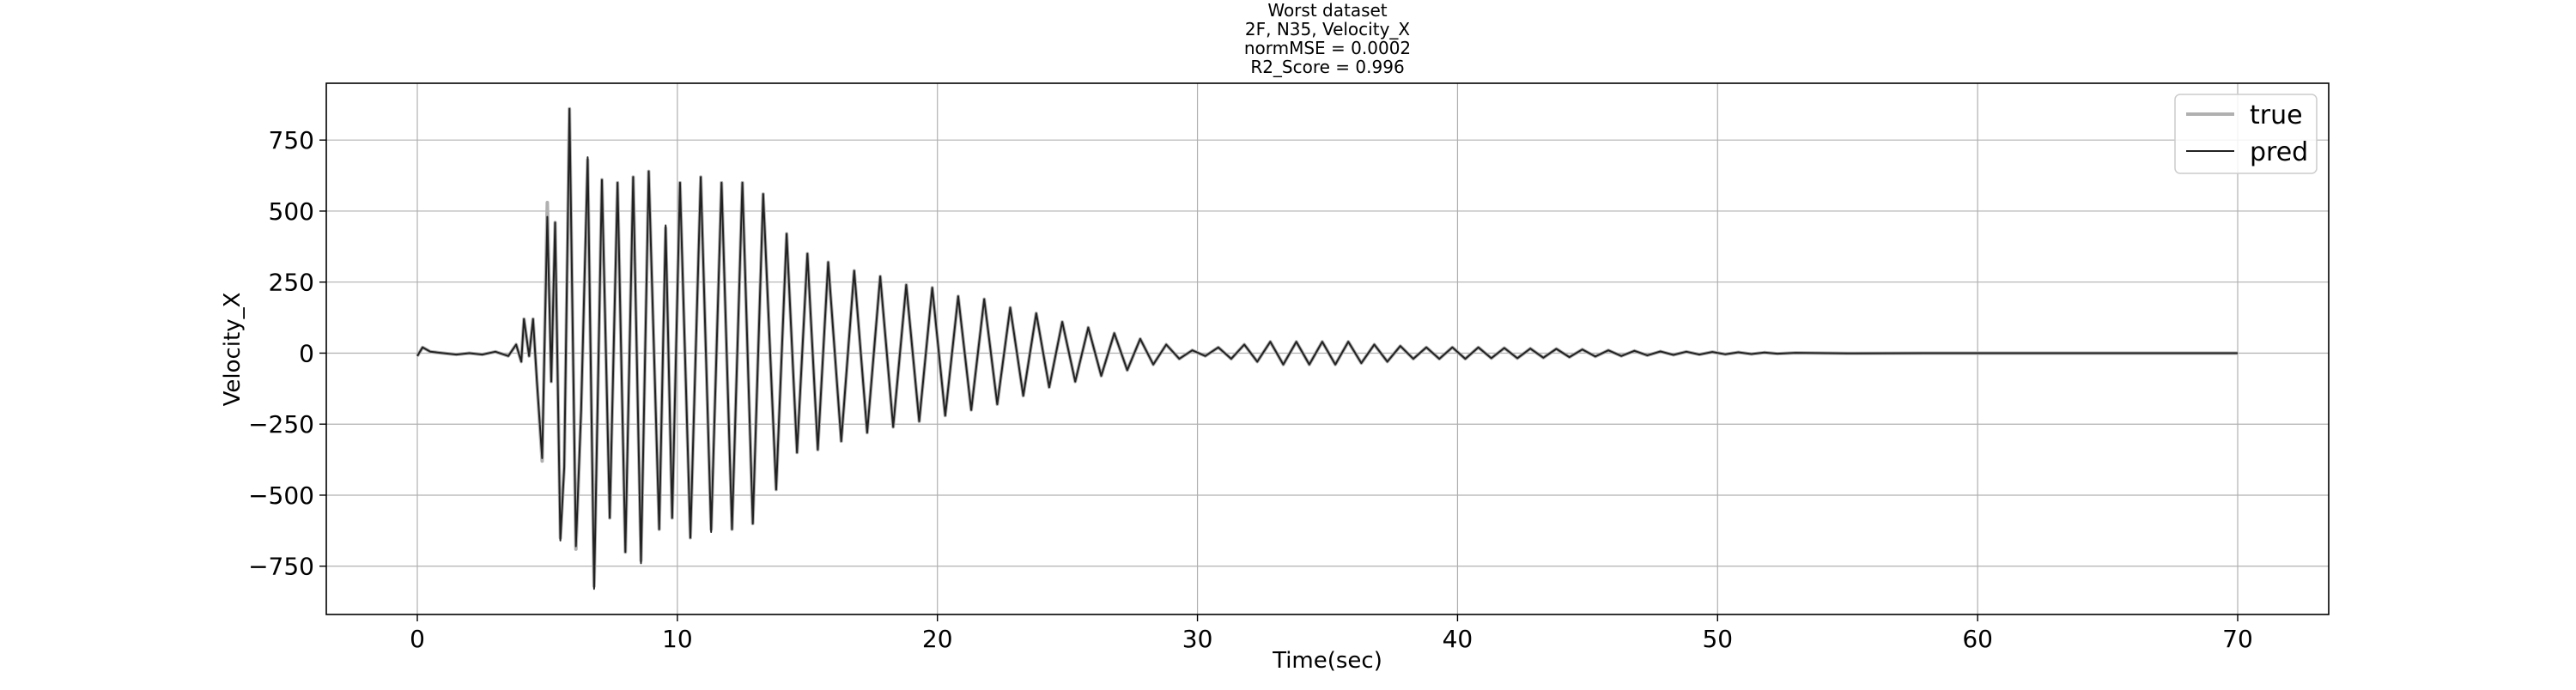 This screenshot has width=2576, height=690. Describe the element at coordinates (2279, 152) in the screenshot. I see `legend-label-pred: pred` at that location.